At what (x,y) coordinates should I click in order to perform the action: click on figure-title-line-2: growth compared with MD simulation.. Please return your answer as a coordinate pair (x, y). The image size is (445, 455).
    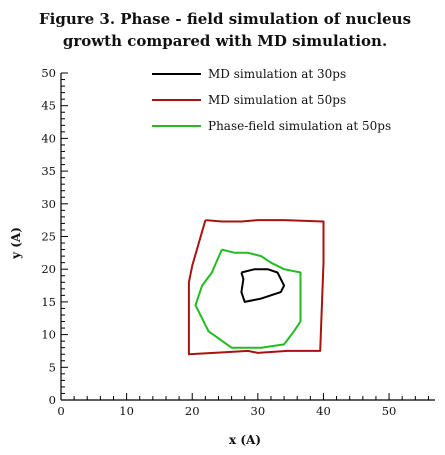
    Looking at the image, I should click on (225, 41).